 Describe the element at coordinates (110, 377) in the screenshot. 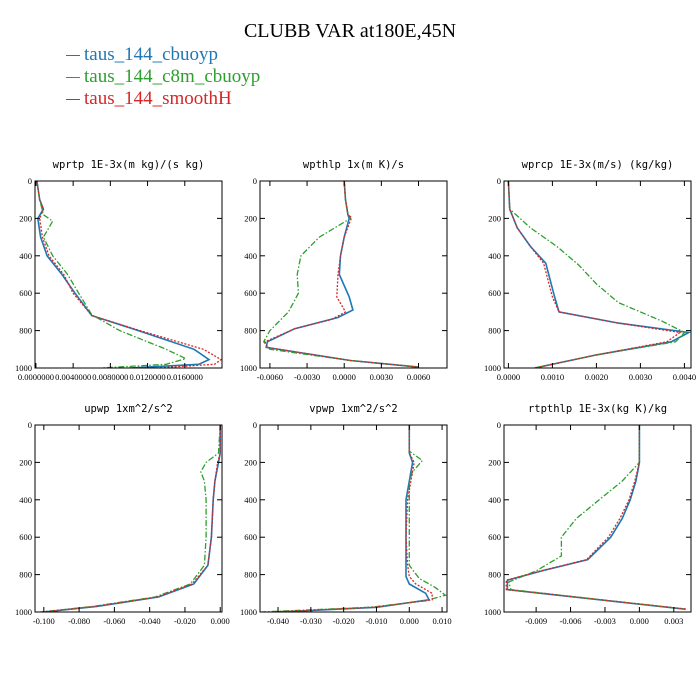

I see `x-tick-label: 0.0080000` at that location.